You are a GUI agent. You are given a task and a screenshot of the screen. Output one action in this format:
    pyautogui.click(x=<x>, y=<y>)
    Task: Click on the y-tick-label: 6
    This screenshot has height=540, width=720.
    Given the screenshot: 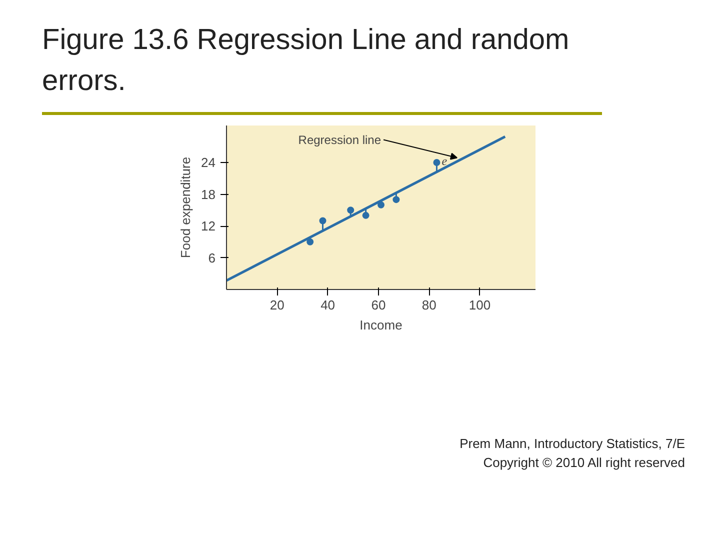 What is the action you would take?
    pyautogui.click(x=212, y=258)
    